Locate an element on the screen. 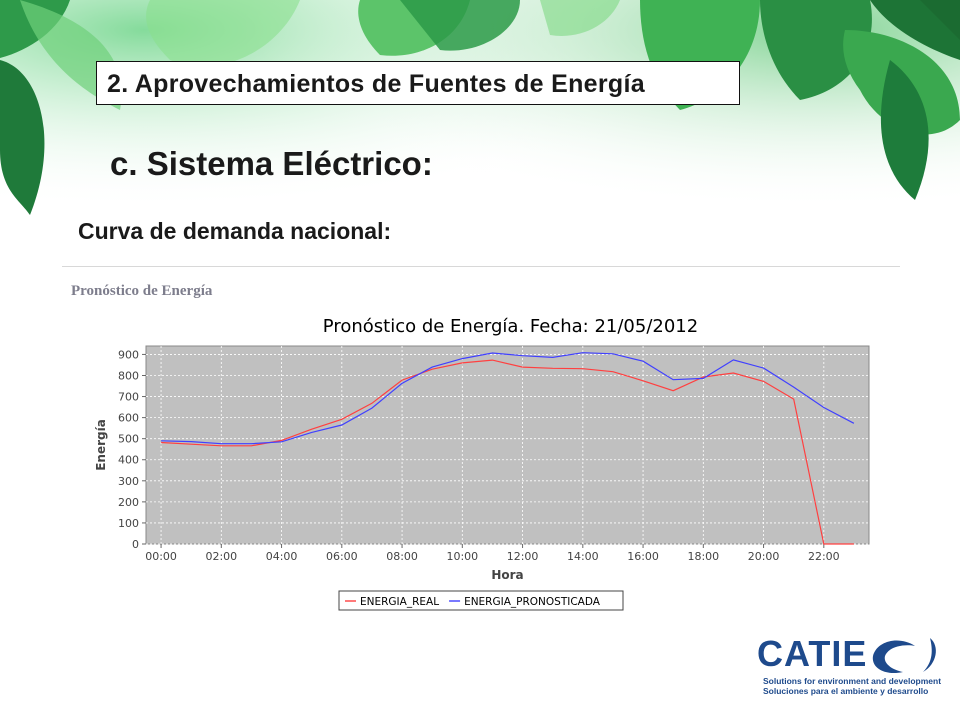 This screenshot has width=960, height=720. logo-tagline-es: Soluciones para el ambiente y desarrollo is located at coordinates (845, 691).